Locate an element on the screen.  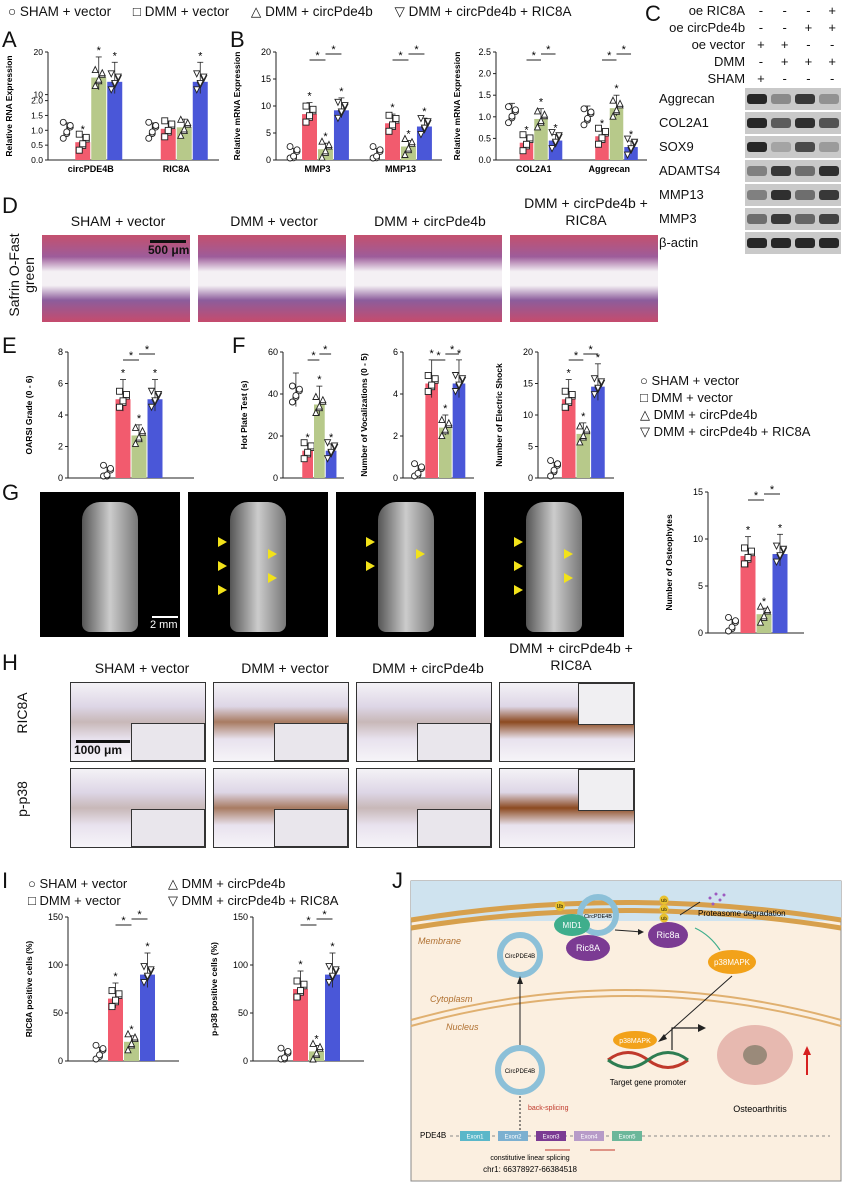
legend-symbol-triangle: △ is located at coordinates (256, 11).